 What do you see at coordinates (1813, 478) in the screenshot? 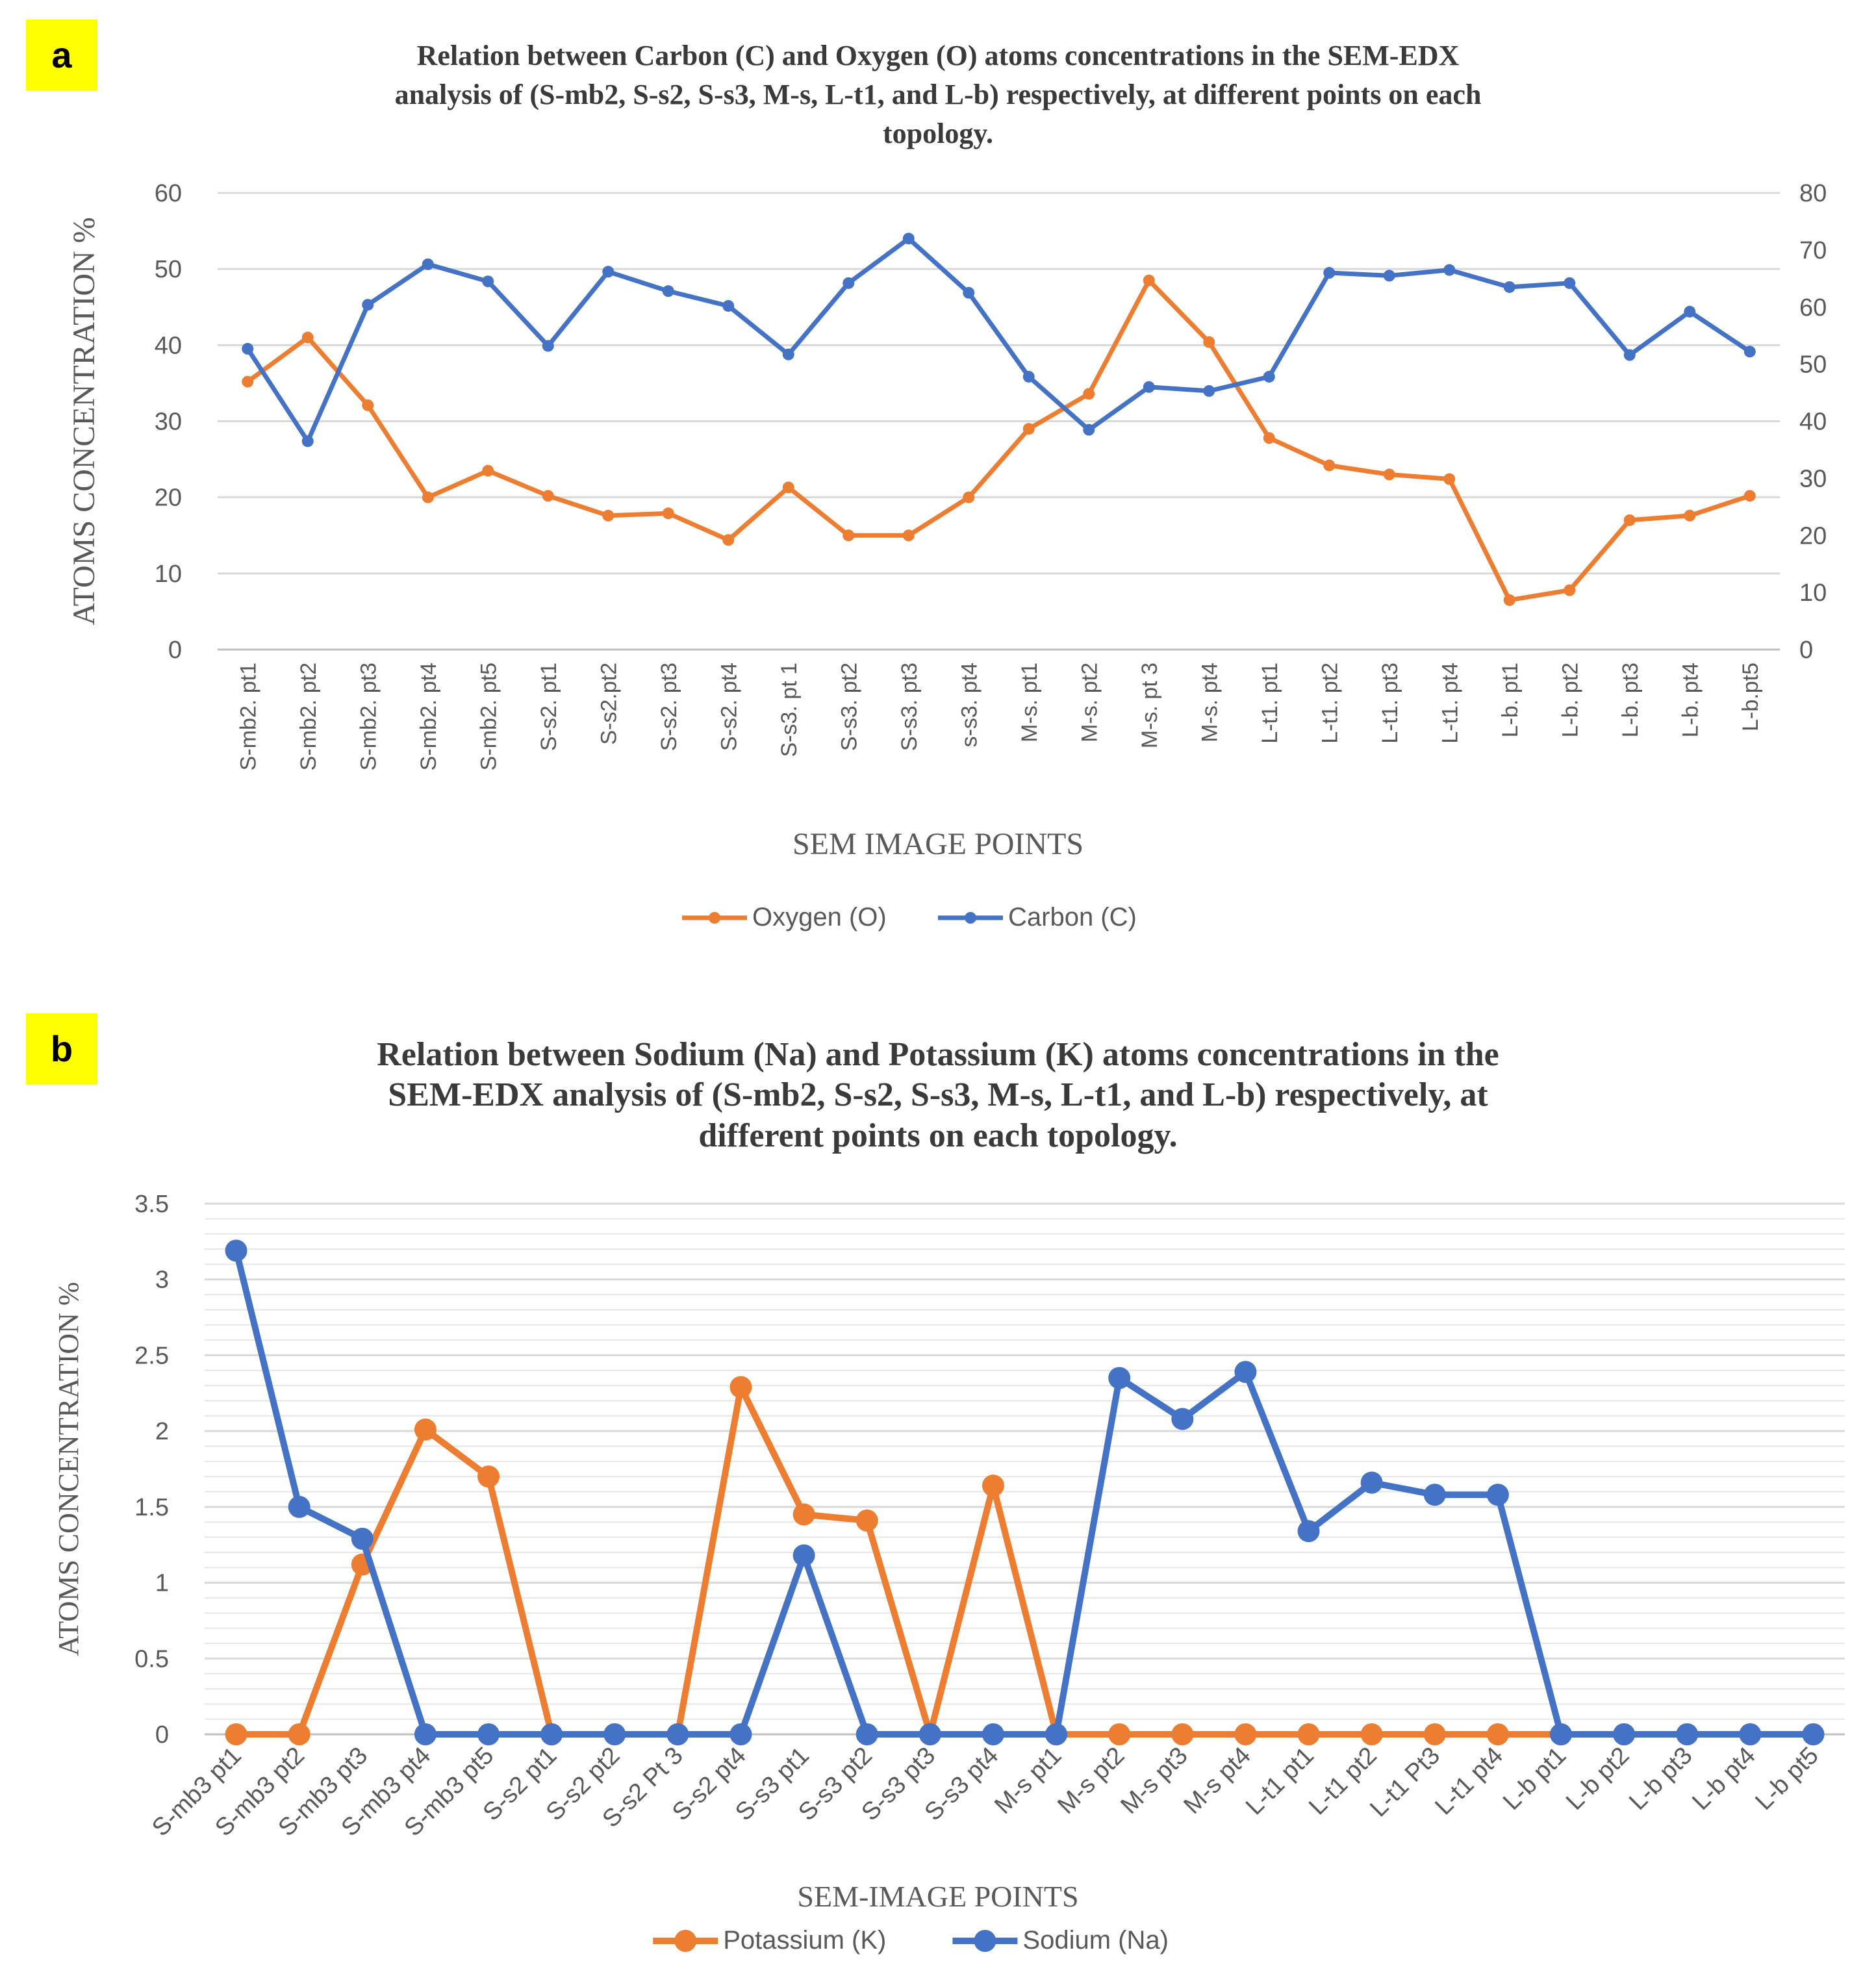
I see `y2-tick-label: 30` at bounding box center [1813, 478].